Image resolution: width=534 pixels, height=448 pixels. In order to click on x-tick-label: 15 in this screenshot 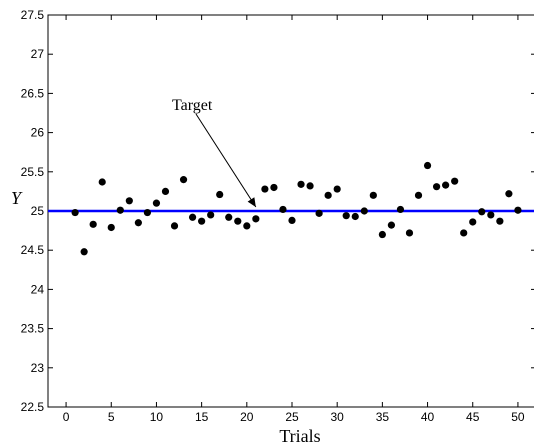, I will do `click(202, 417)`.